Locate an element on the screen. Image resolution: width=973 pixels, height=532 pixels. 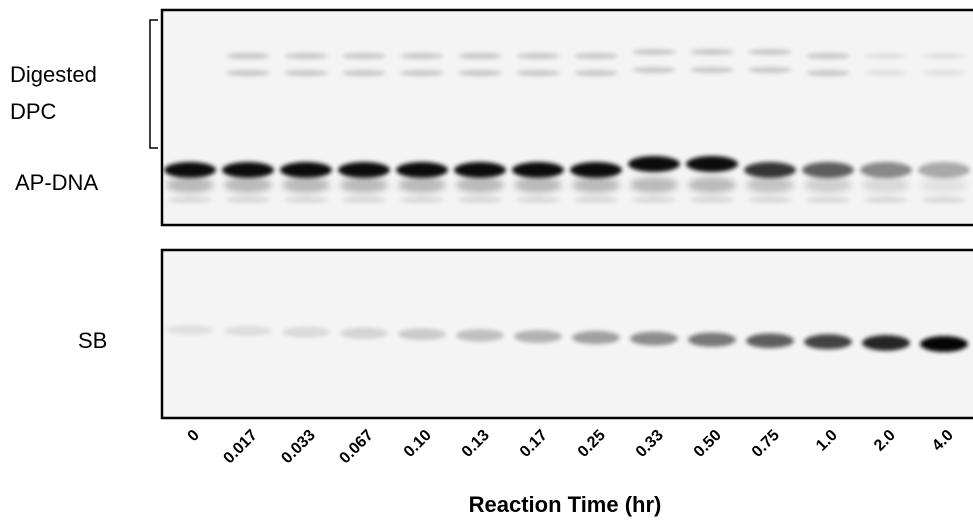
lane-label: 0.13 is located at coordinates (476, 444).